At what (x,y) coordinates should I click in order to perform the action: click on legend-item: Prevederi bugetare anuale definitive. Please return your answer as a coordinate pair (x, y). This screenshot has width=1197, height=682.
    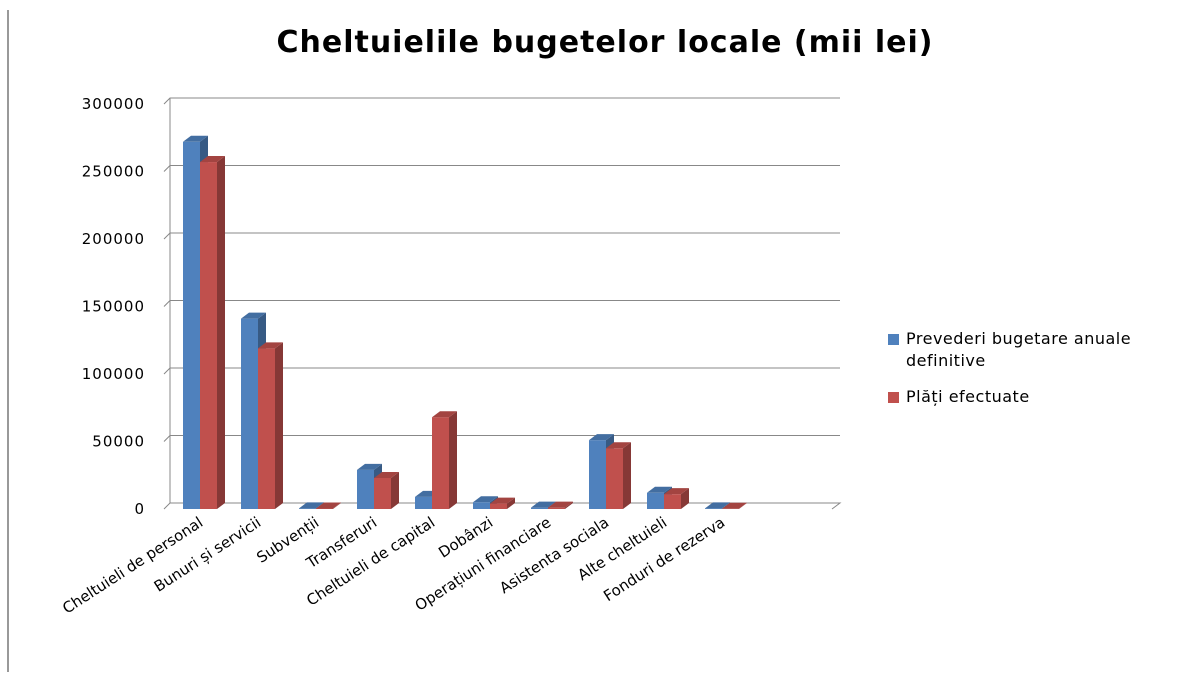
    Looking at the image, I should click on (1038, 350).